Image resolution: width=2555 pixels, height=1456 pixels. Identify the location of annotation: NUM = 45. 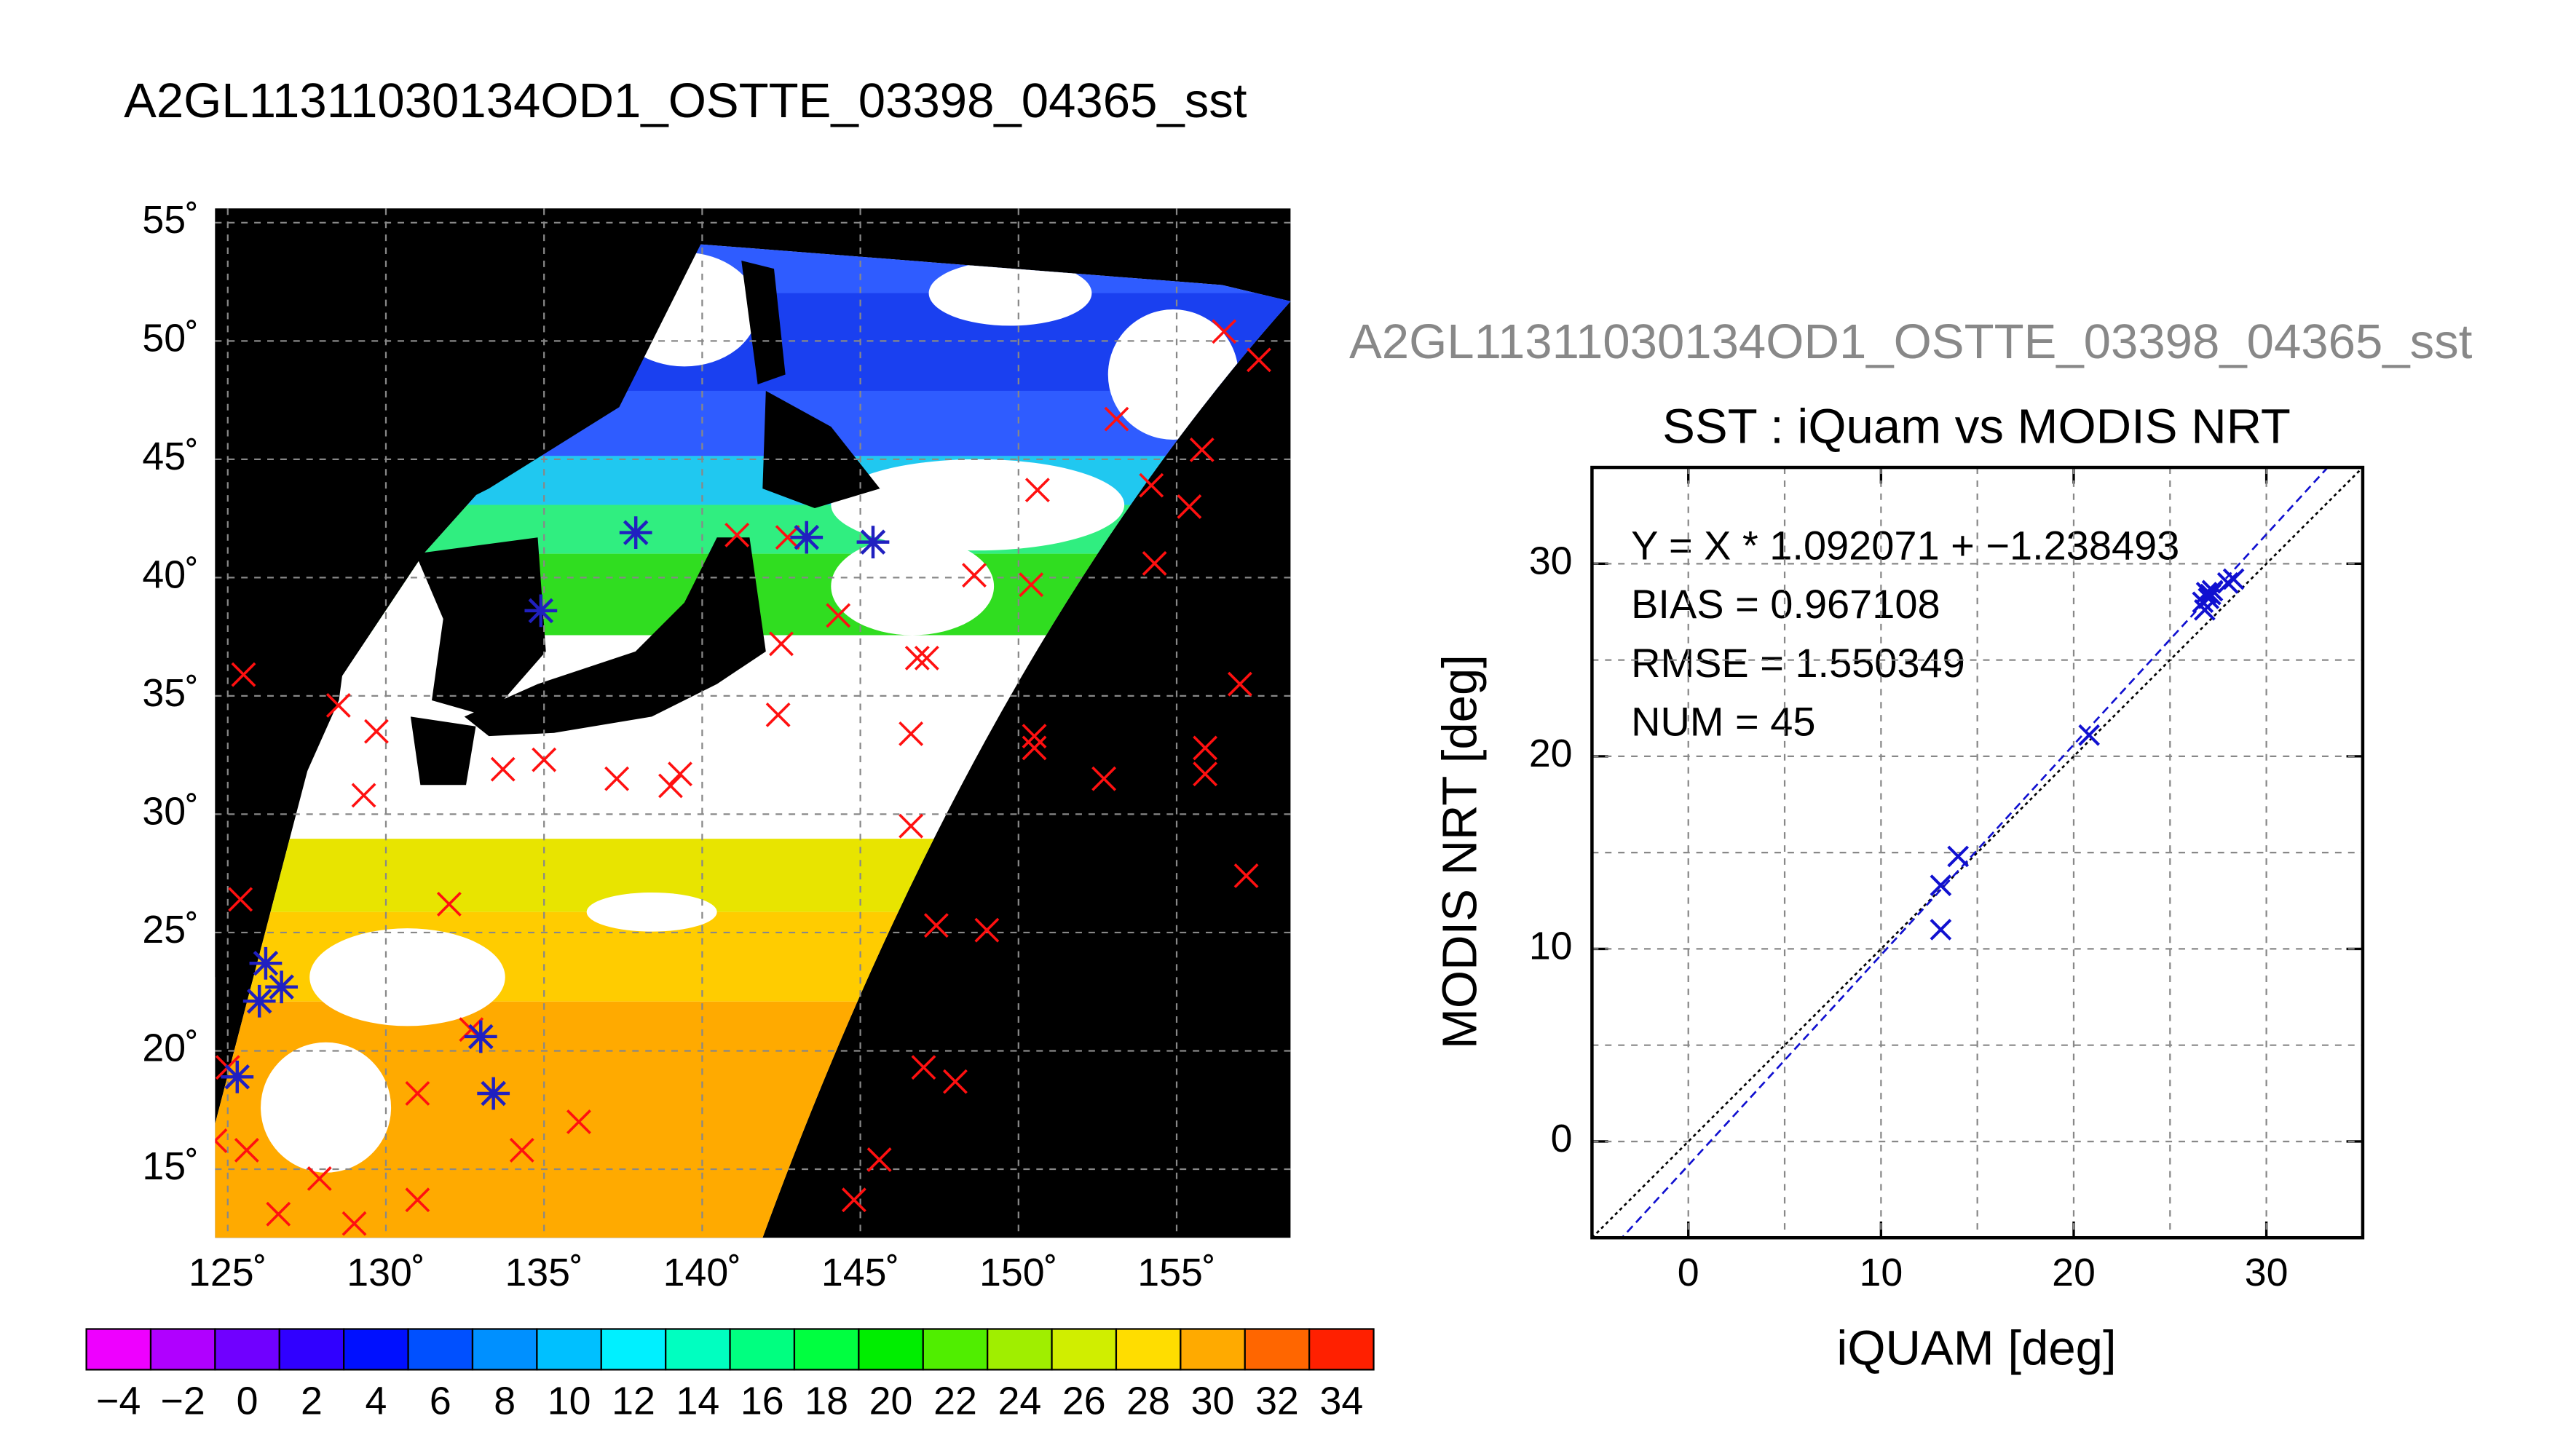
(1723, 721).